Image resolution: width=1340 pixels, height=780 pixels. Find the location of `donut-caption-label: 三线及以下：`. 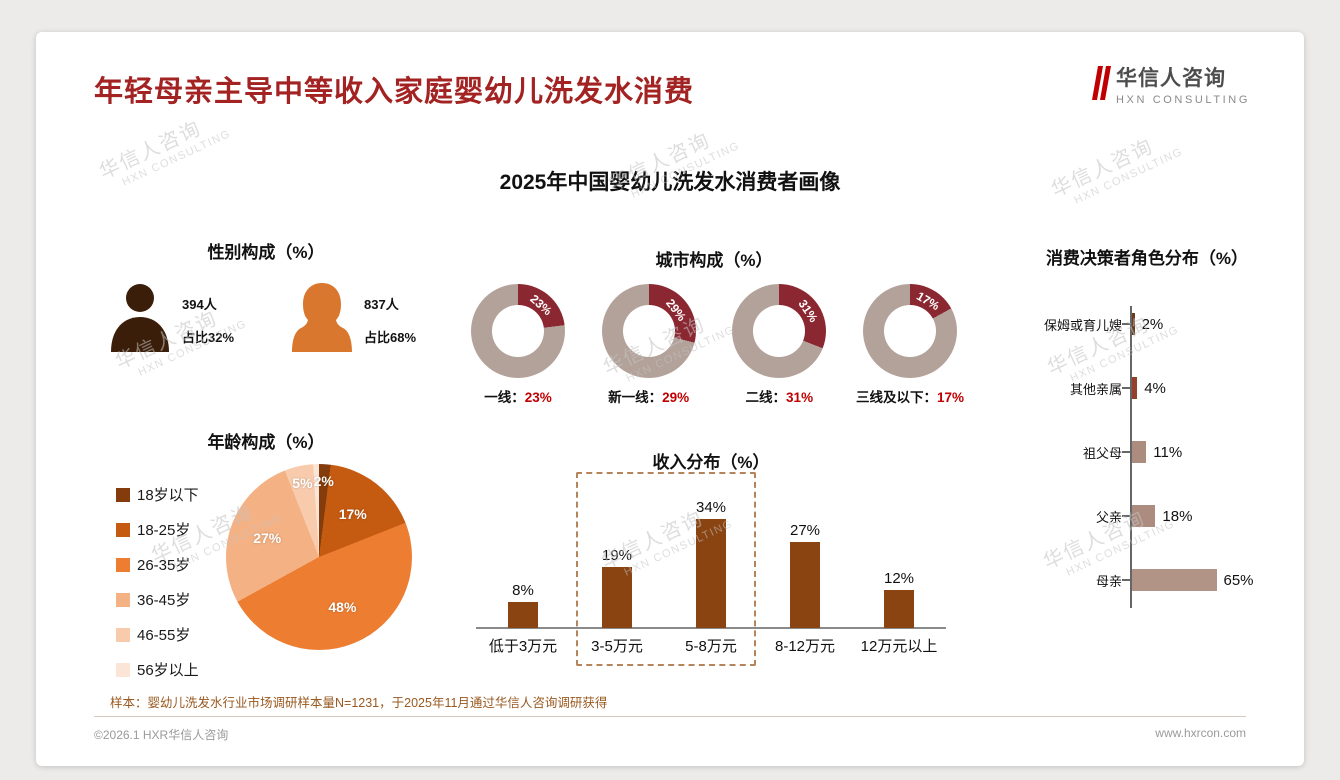

donut-caption-label: 三线及以下： is located at coordinates (896, 397).